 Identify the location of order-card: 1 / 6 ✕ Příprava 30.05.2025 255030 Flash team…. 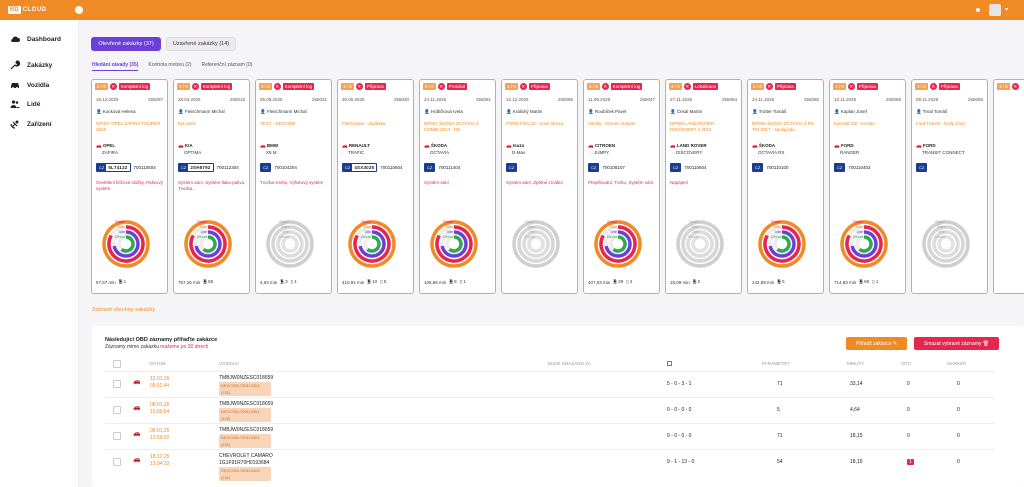
(375, 186).